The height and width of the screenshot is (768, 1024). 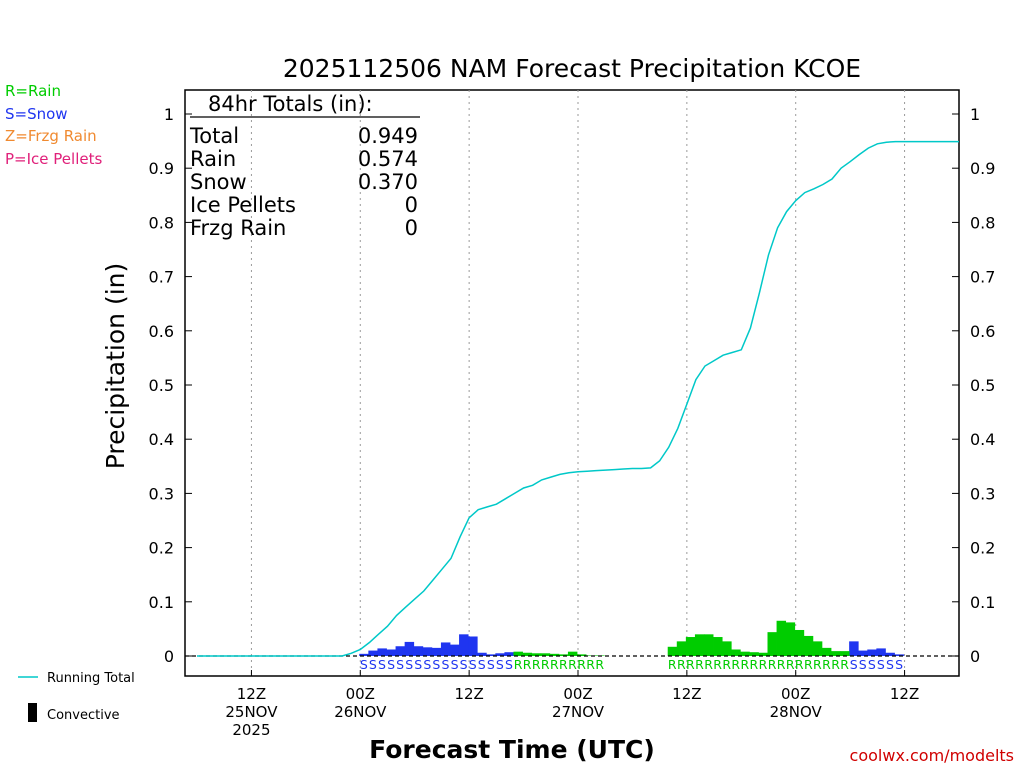 I want to click on y-tick-label-left: 0, so click(x=169, y=656).